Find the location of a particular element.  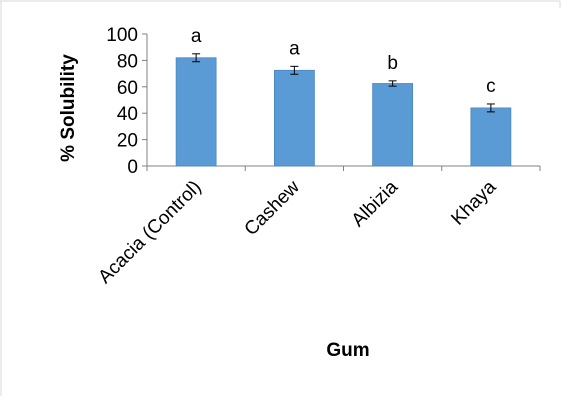

x-axis-ticks is located at coordinates (343, 168).